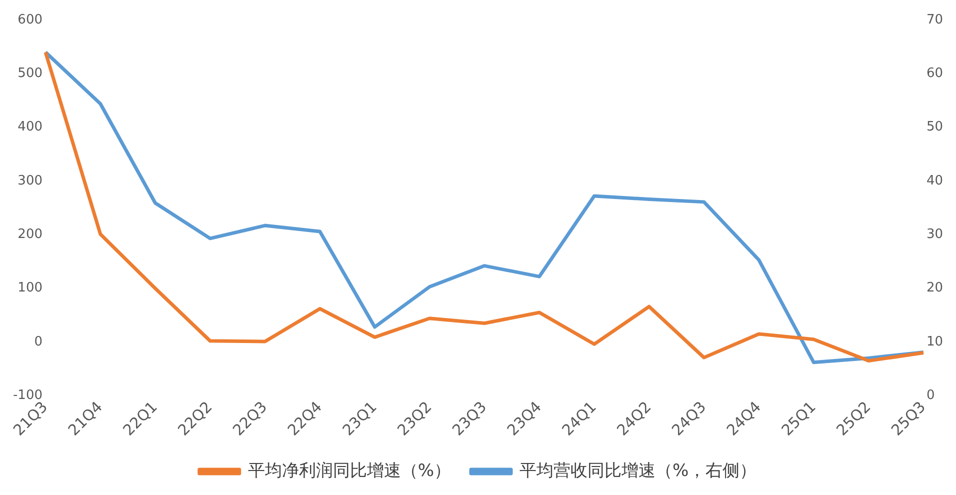 Image resolution: width=956 pixels, height=495 pixels. Describe the element at coordinates (638, 470) in the screenshot. I see `legend-label: 平均营收同比增速（%，右侧）` at that location.